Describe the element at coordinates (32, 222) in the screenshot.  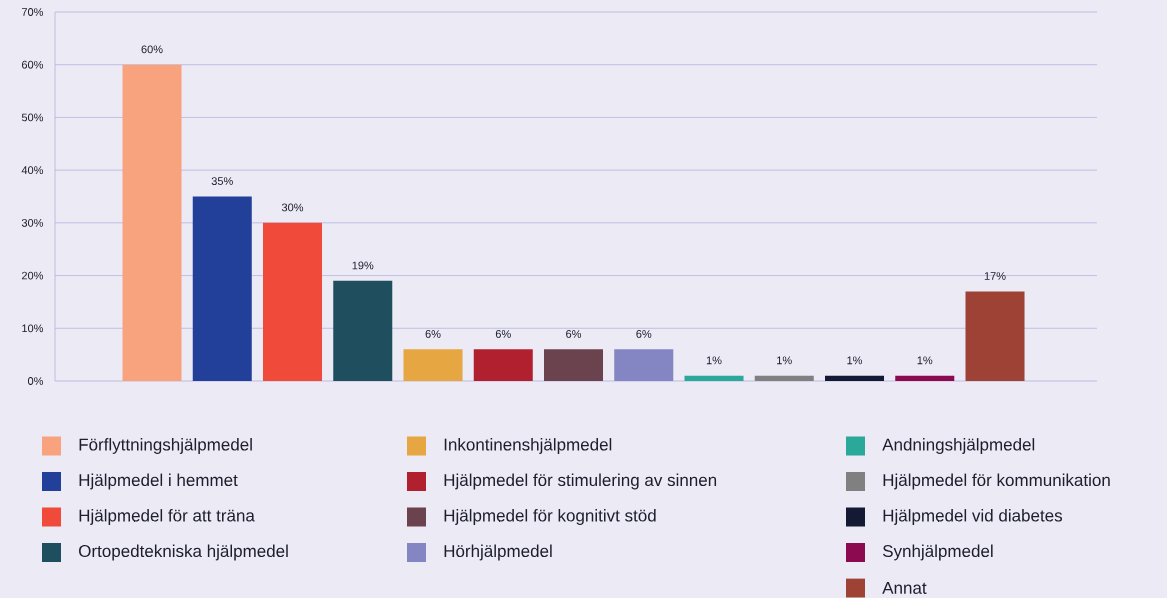
I see `y-tick-label: 30%` at that location.